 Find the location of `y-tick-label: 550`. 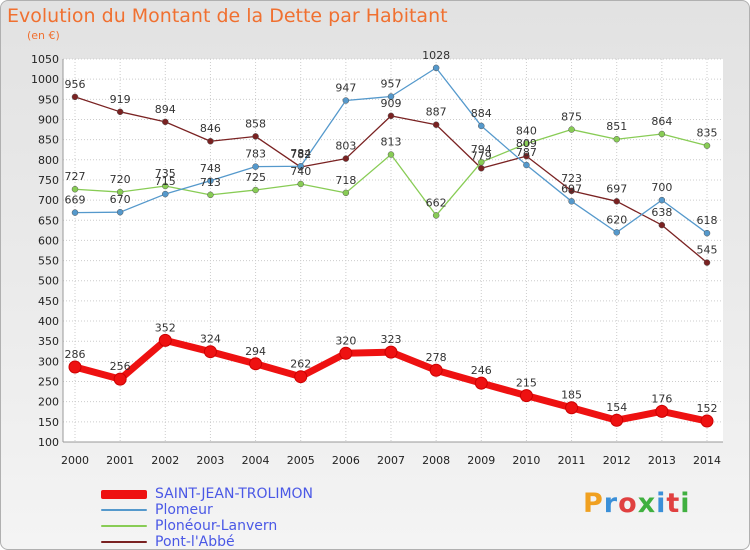

y-tick-label: 550 is located at coordinates (48, 261).